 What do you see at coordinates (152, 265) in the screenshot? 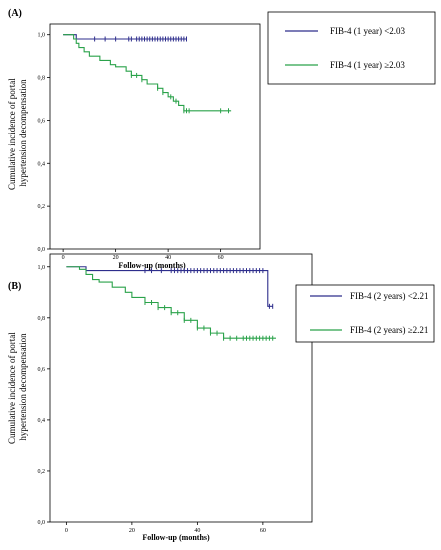
I see `panel-a-xlabel: Follow-up (months)` at bounding box center [152, 265].